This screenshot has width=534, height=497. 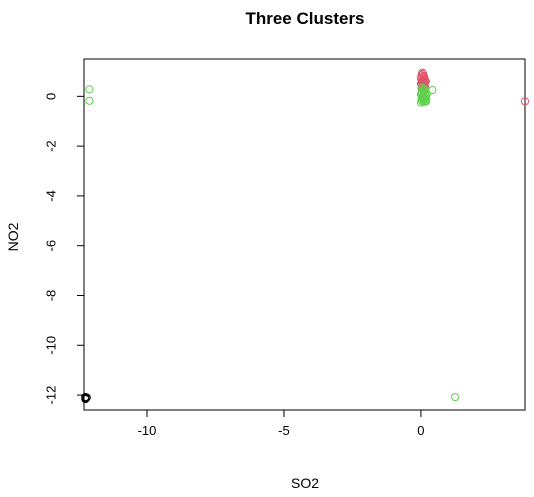 I want to click on x-tick-label: -5, so click(x=284, y=430).